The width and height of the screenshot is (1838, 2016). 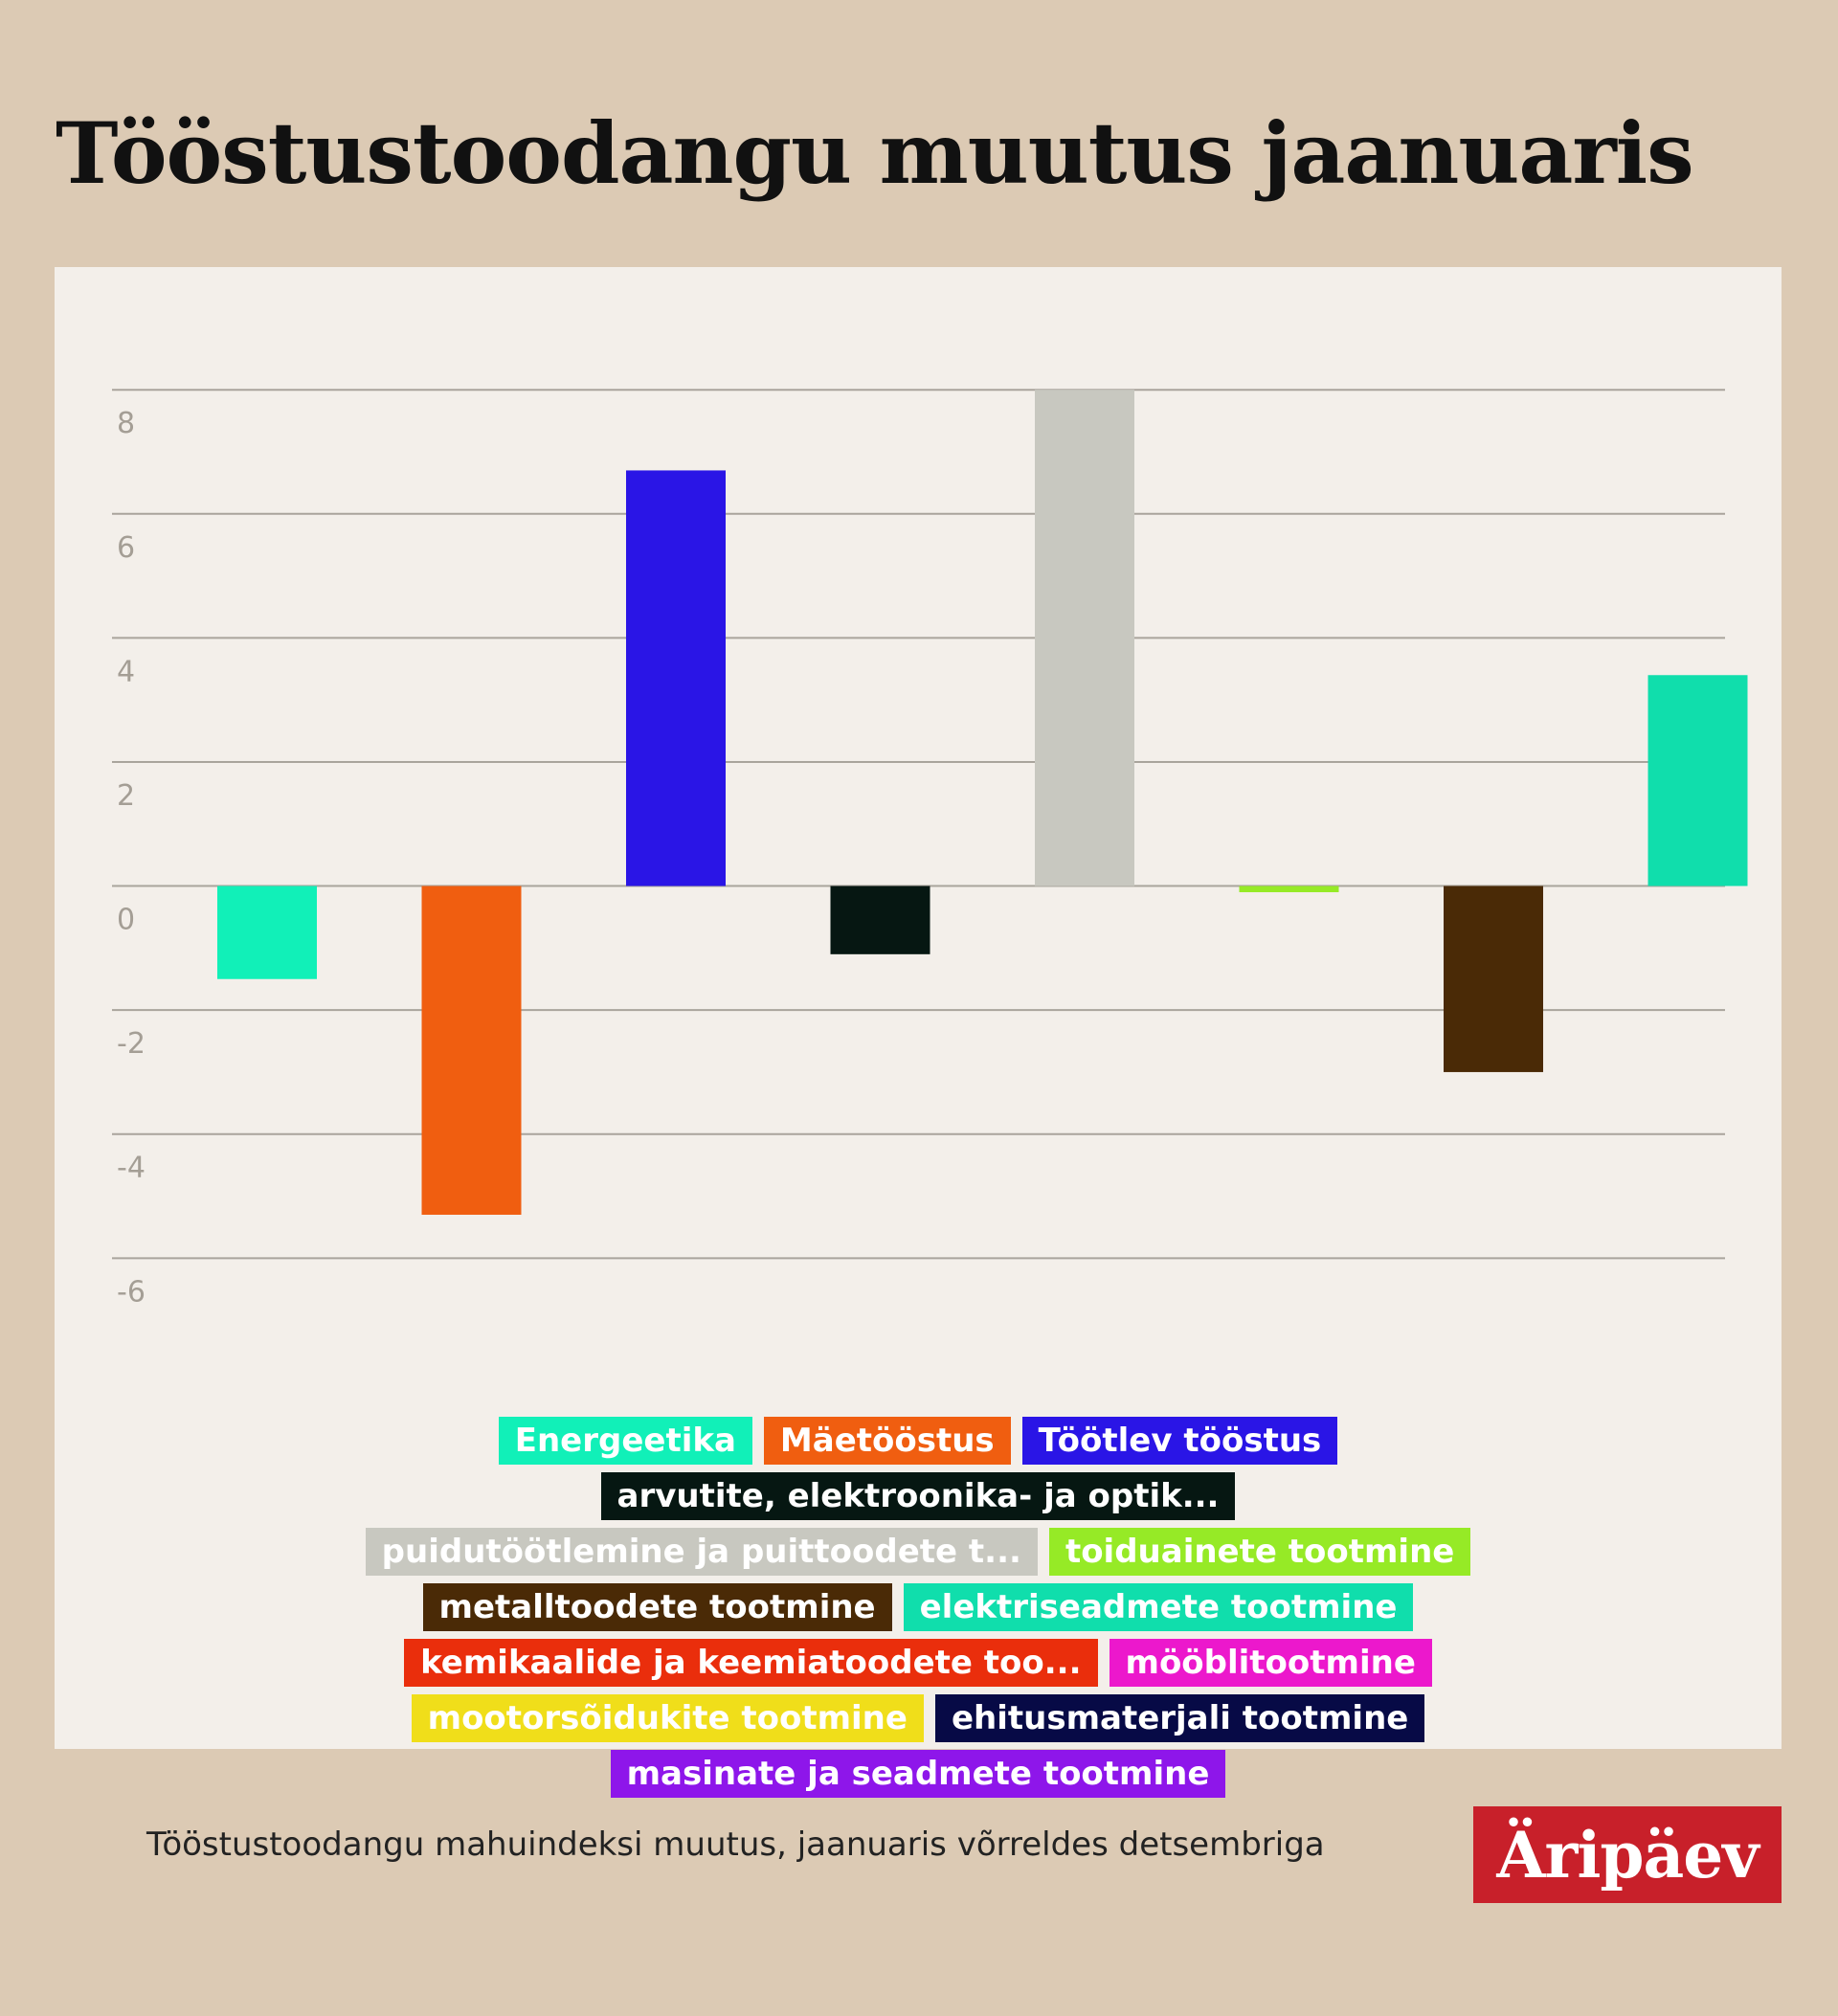 I want to click on brand-logo-text: Äripäev, so click(x=1627, y=1855).